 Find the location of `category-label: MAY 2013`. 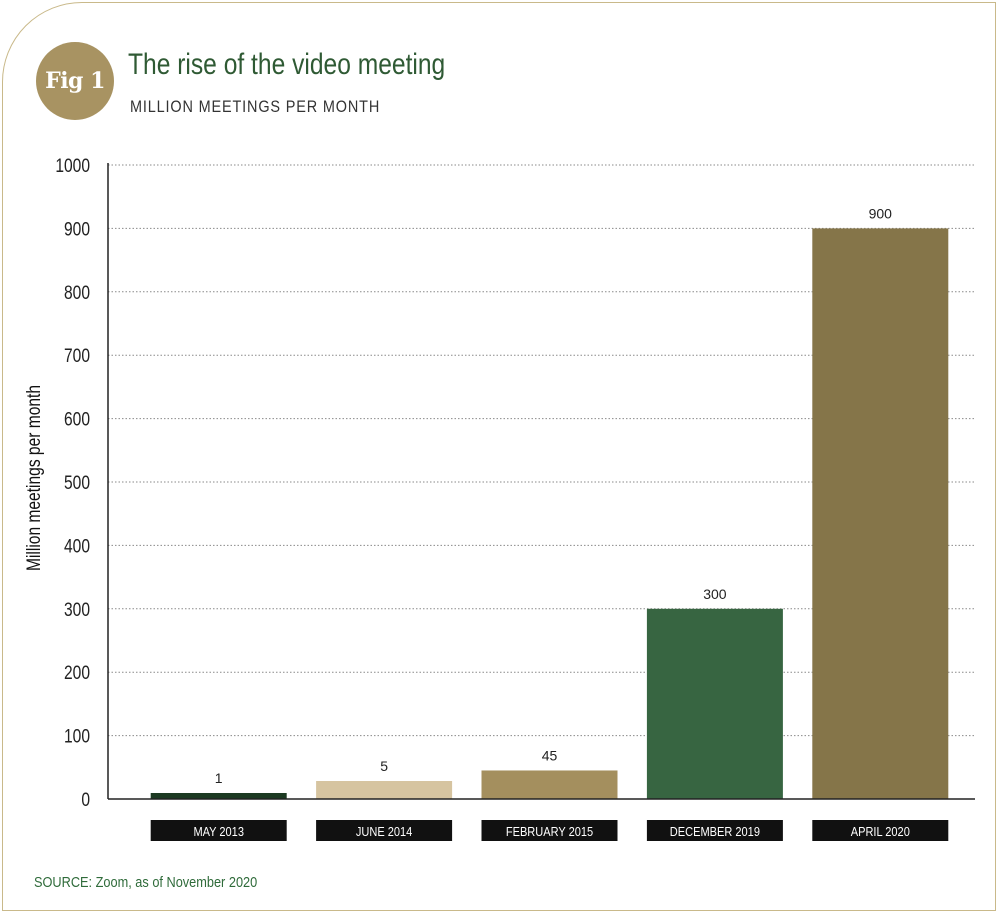

category-label: MAY 2013 is located at coordinates (218, 831).